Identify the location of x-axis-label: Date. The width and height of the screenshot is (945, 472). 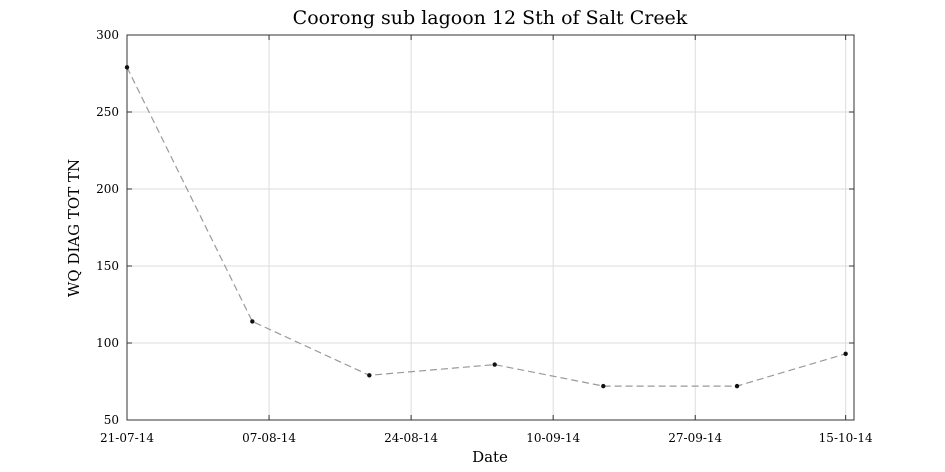
(490, 457).